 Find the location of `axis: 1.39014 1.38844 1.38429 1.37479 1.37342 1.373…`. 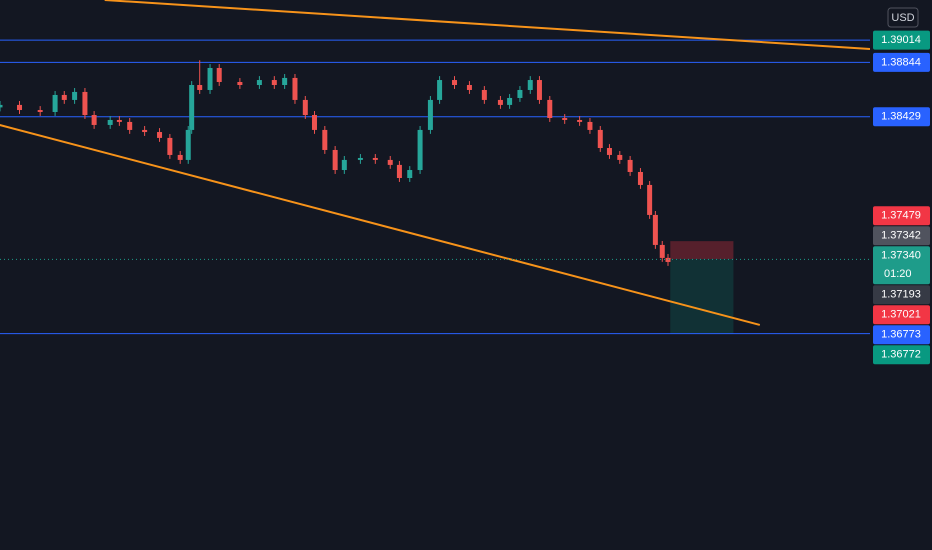

axis: 1.39014 1.38844 1.38429 1.37479 1.37342 1.373… is located at coordinates (901, 186).